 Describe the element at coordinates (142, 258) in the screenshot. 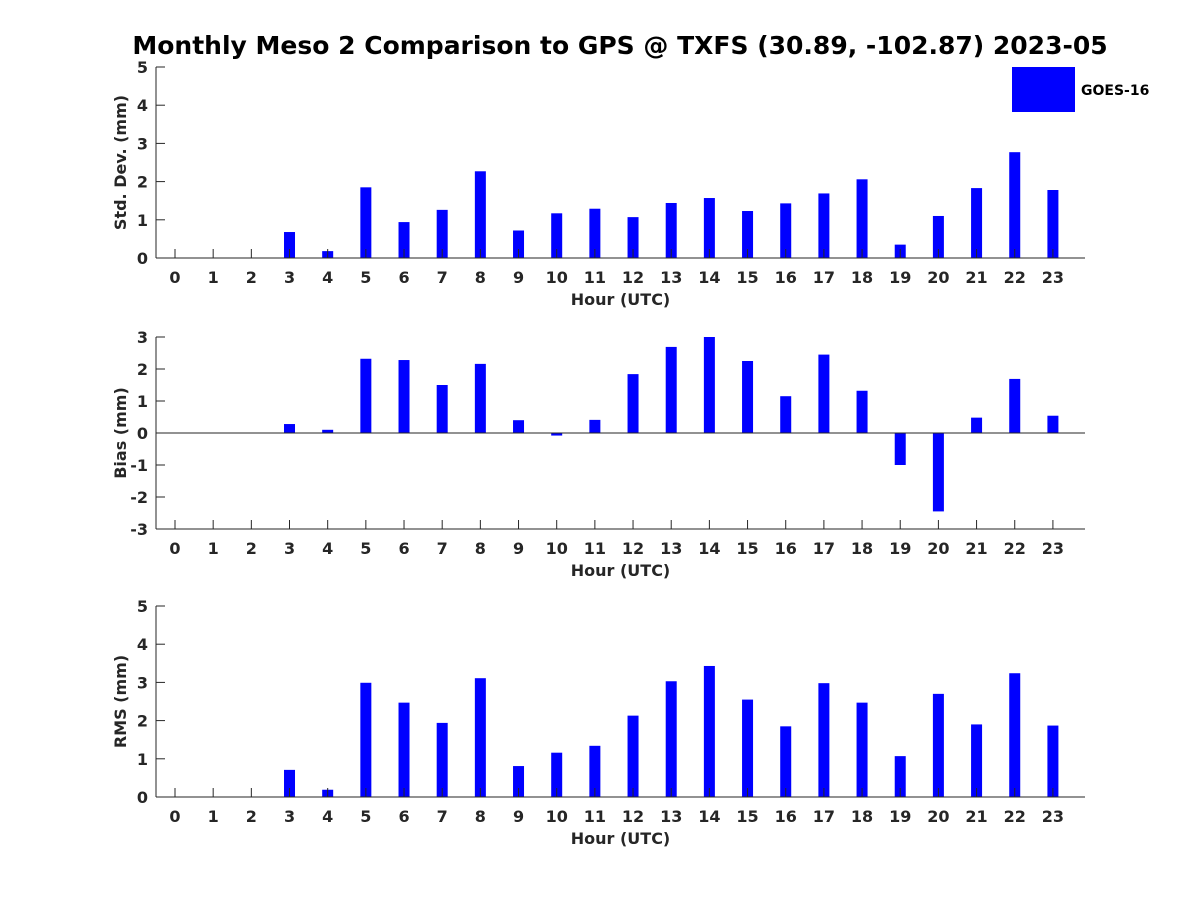

I see `y-tick-label-std-dev-0: 0` at that location.